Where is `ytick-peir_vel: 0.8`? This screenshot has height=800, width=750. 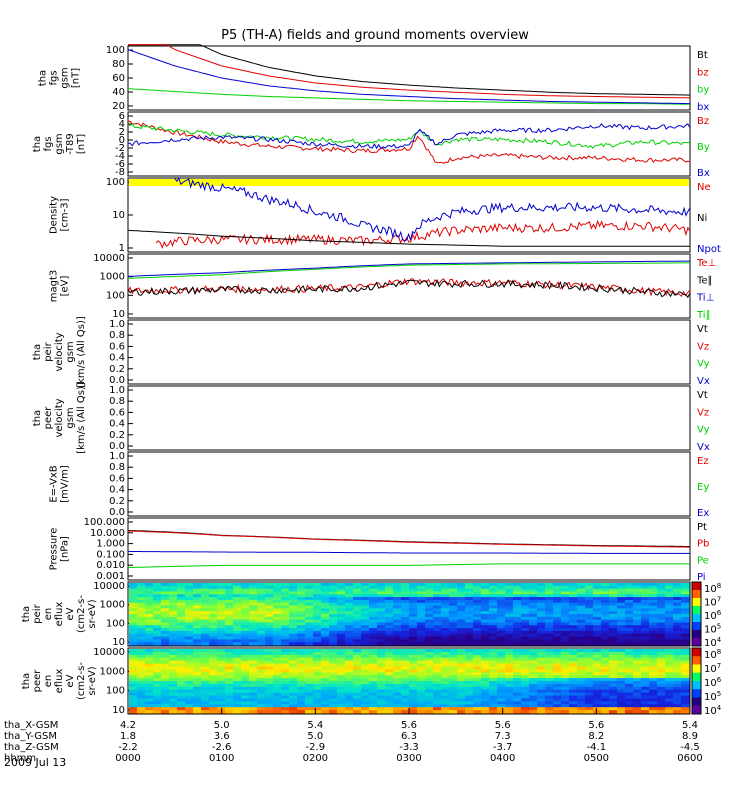
ytick-peir_vel: 0.8 is located at coordinates (117, 335).